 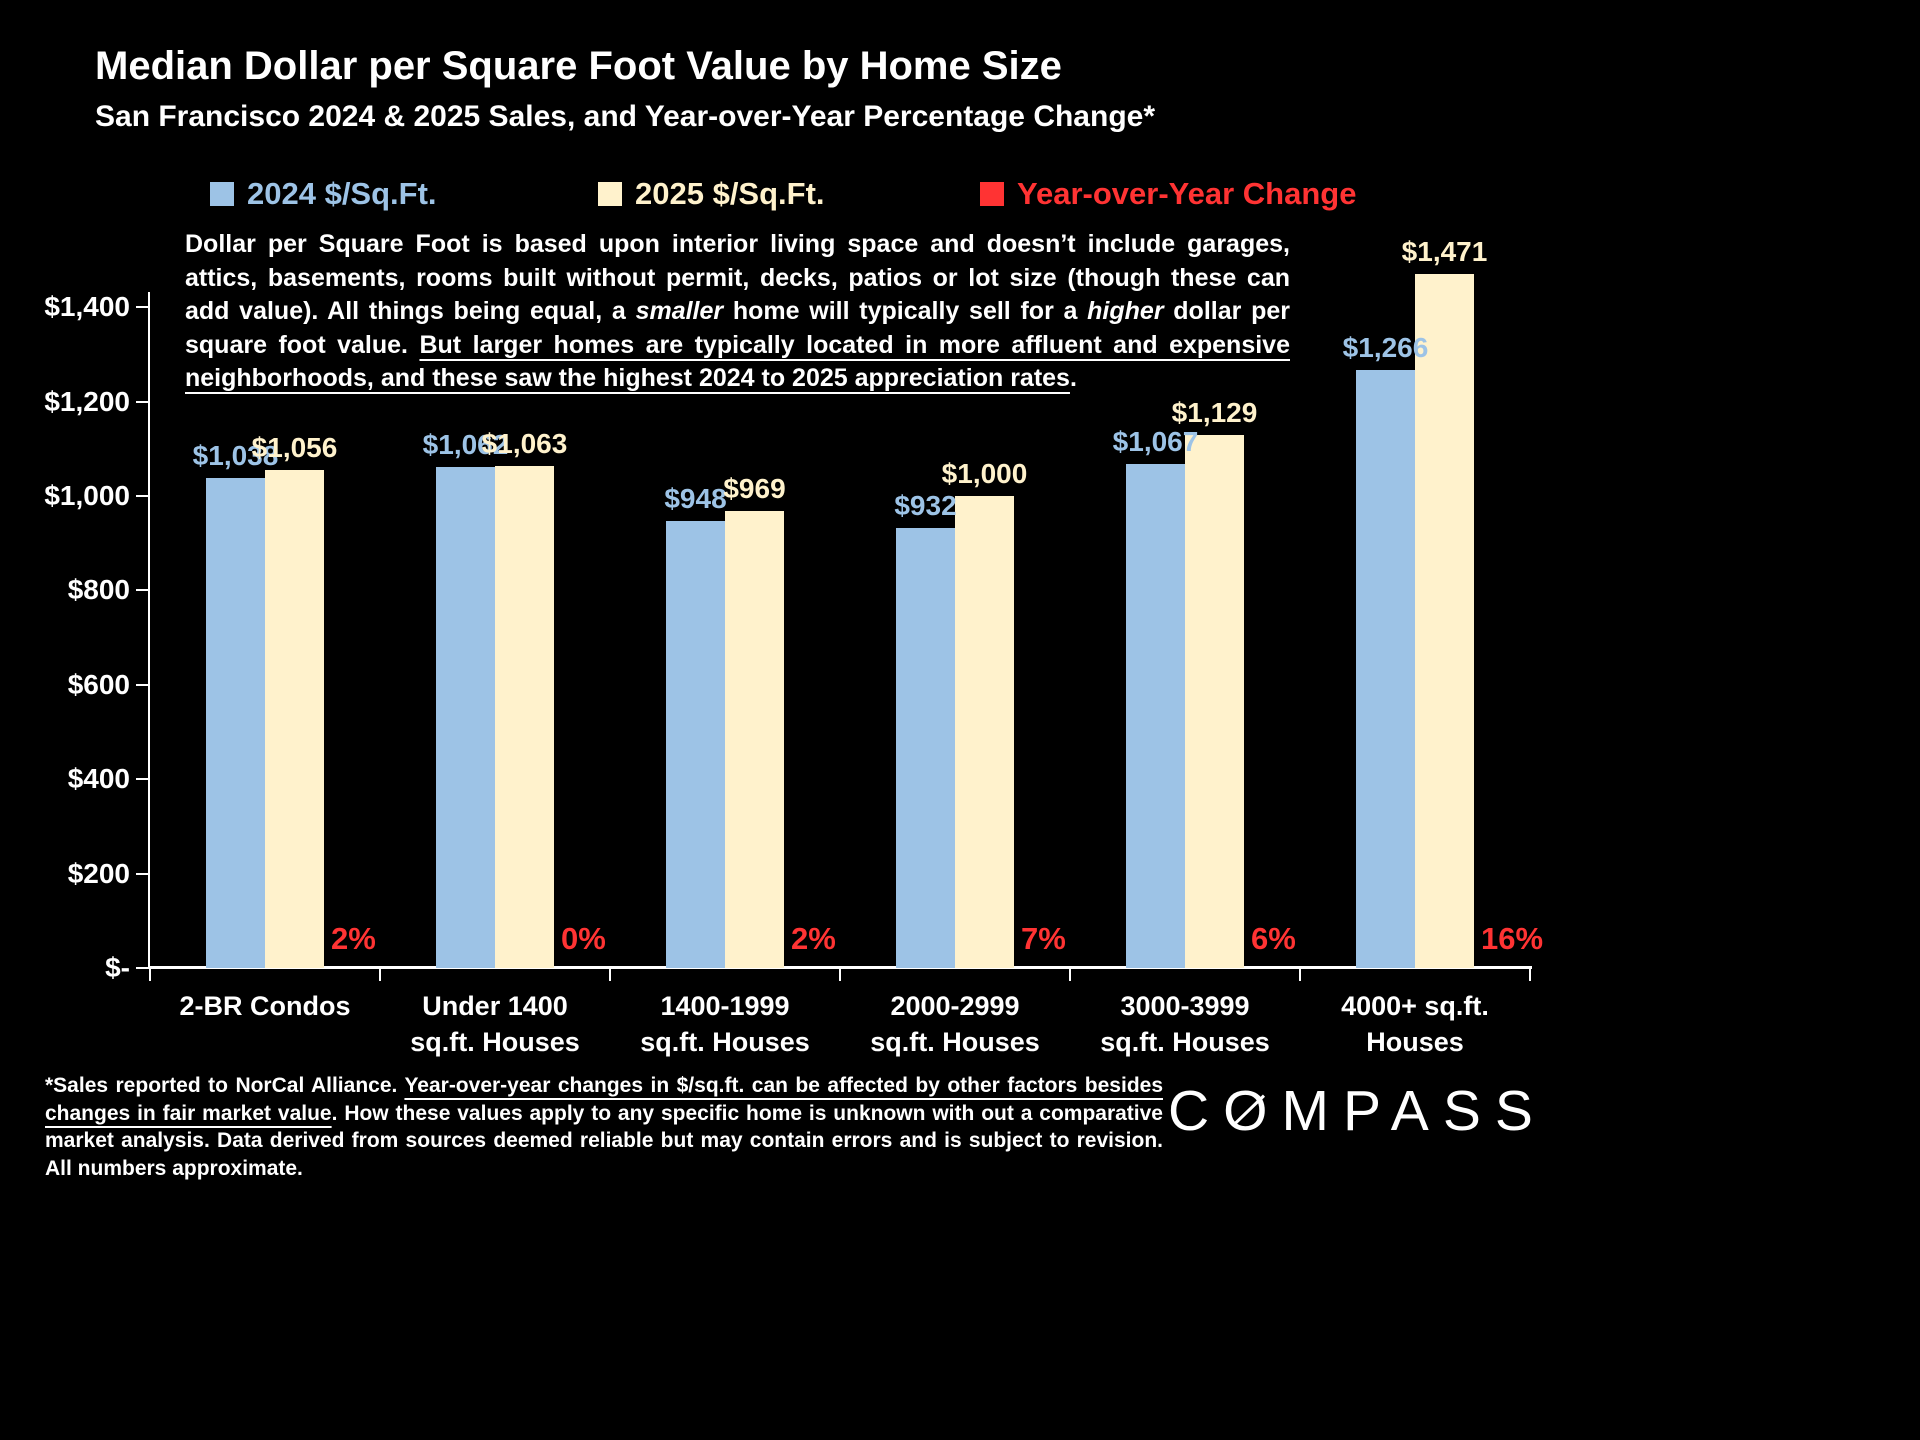 I want to click on y-axis-tick-label: $200, so click(x=98, y=873).